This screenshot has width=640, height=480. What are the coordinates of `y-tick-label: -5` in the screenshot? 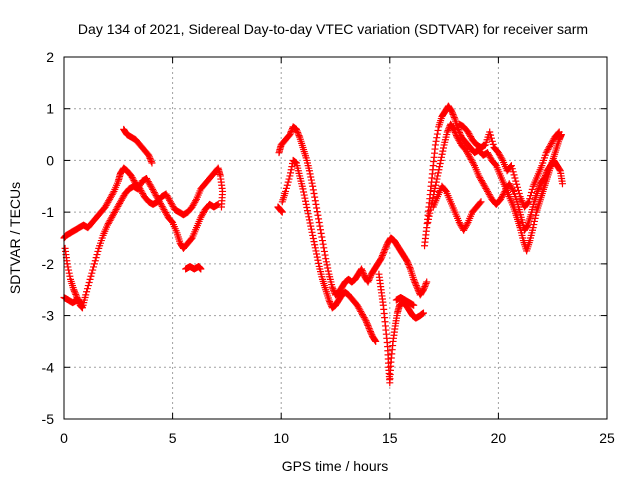 It's located at (48, 419).